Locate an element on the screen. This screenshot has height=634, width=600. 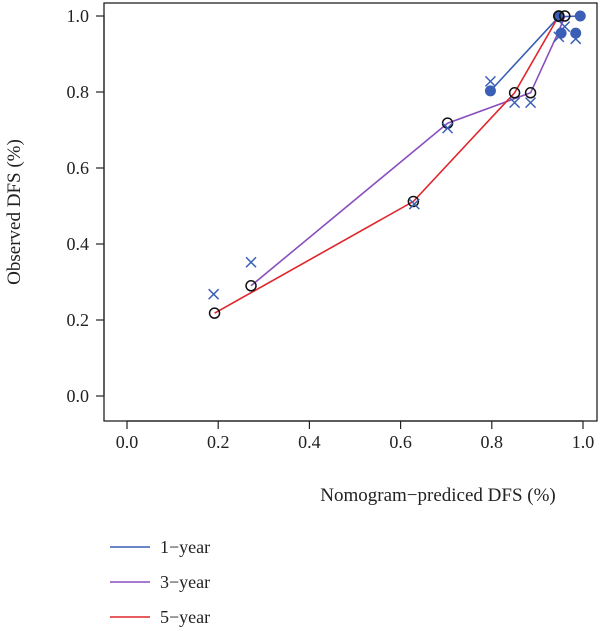
x-tick-label: 0.4 is located at coordinates (309, 442).